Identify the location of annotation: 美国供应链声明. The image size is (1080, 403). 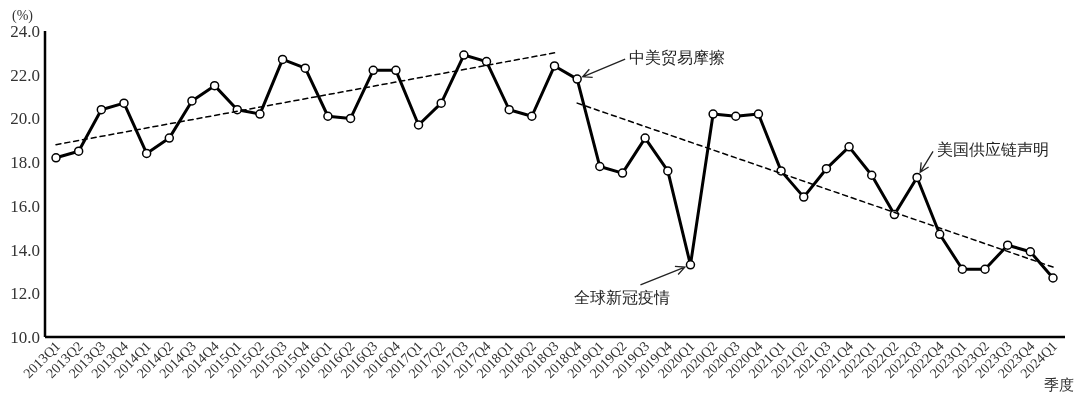
(993, 150).